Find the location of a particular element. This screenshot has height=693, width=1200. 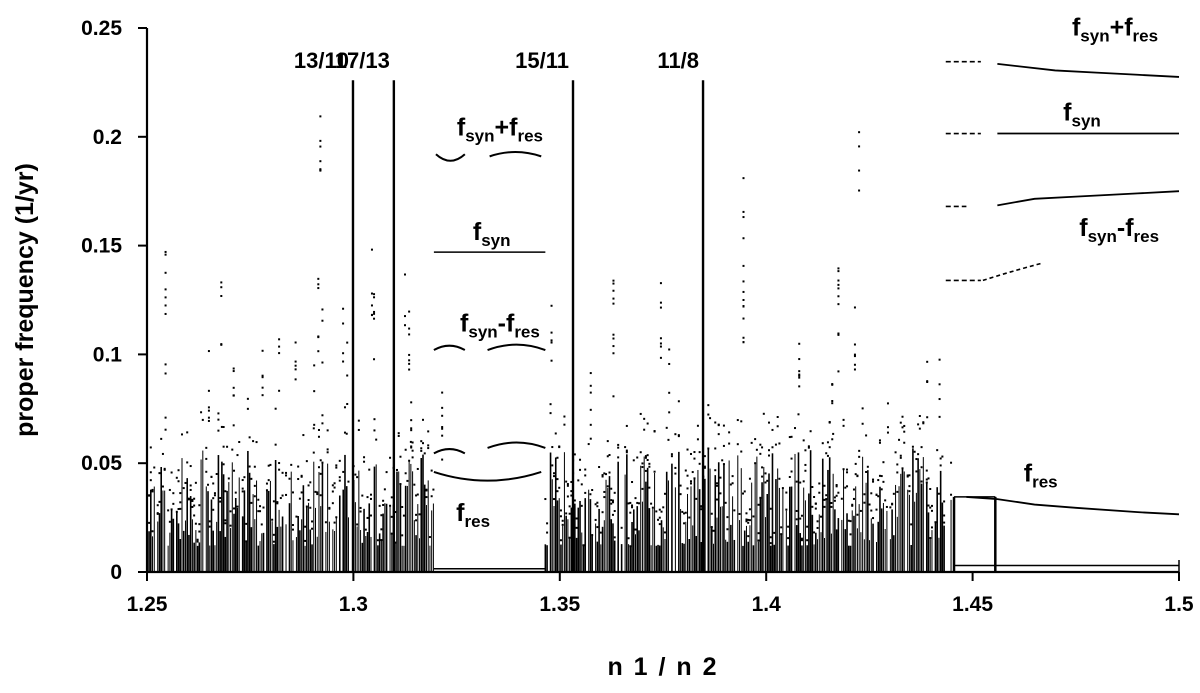

y-tick-label: 0.15 is located at coordinates (101, 246).